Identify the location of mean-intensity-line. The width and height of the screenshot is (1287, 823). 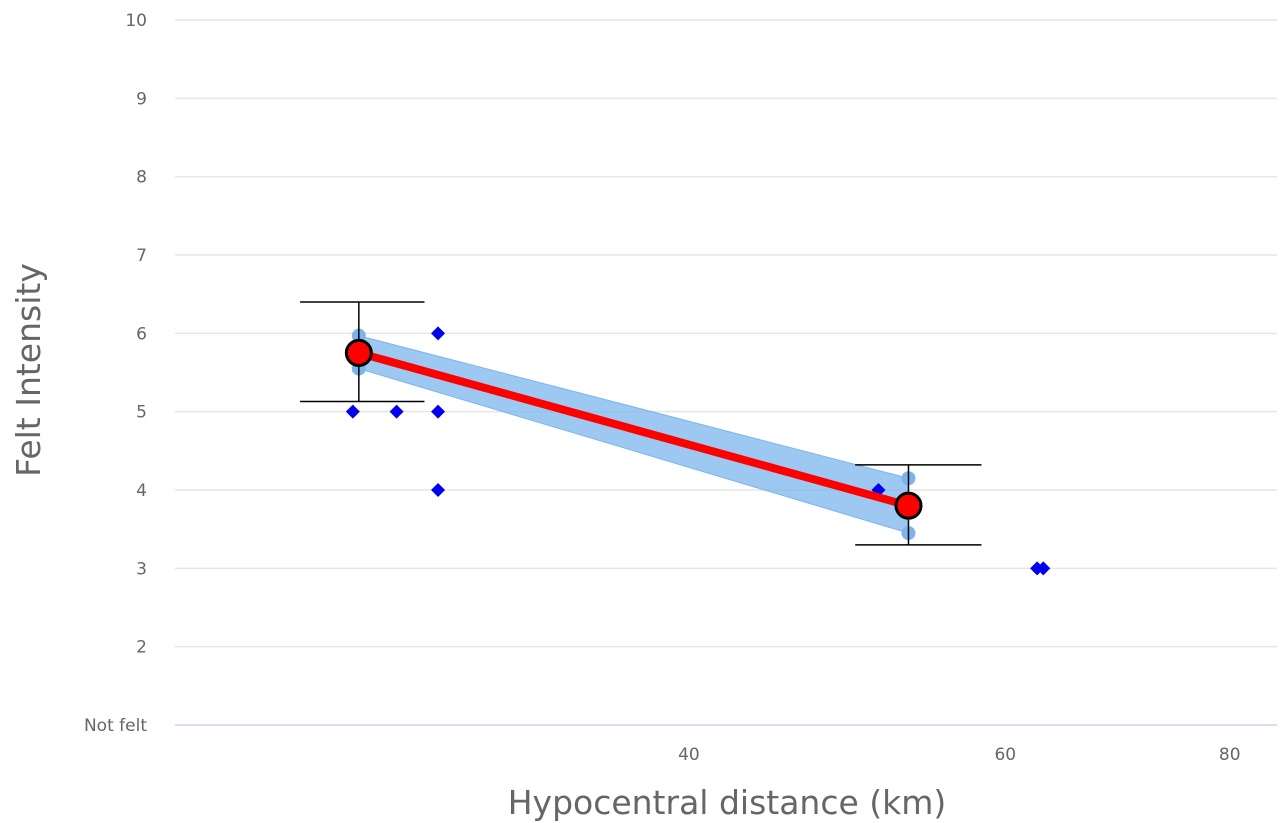
(633, 429).